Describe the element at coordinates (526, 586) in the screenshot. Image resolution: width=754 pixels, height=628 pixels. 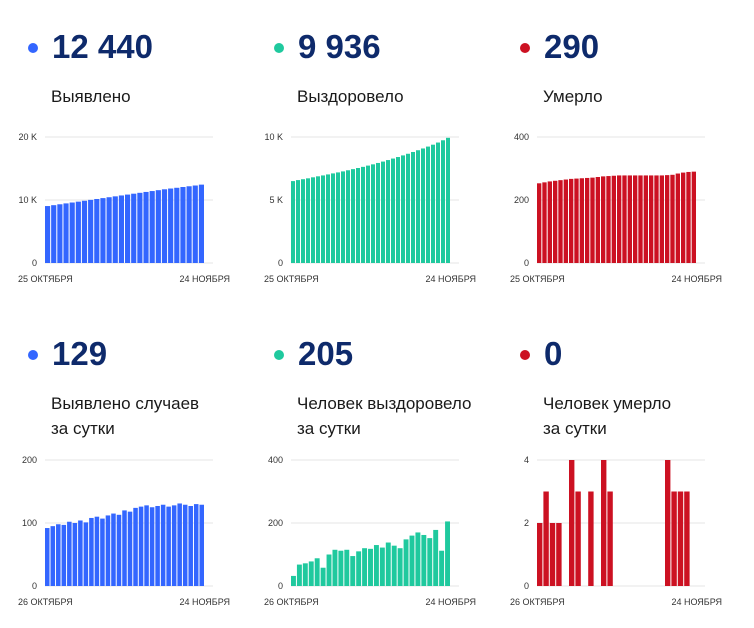
I see `y-tick-label: 0` at that location.